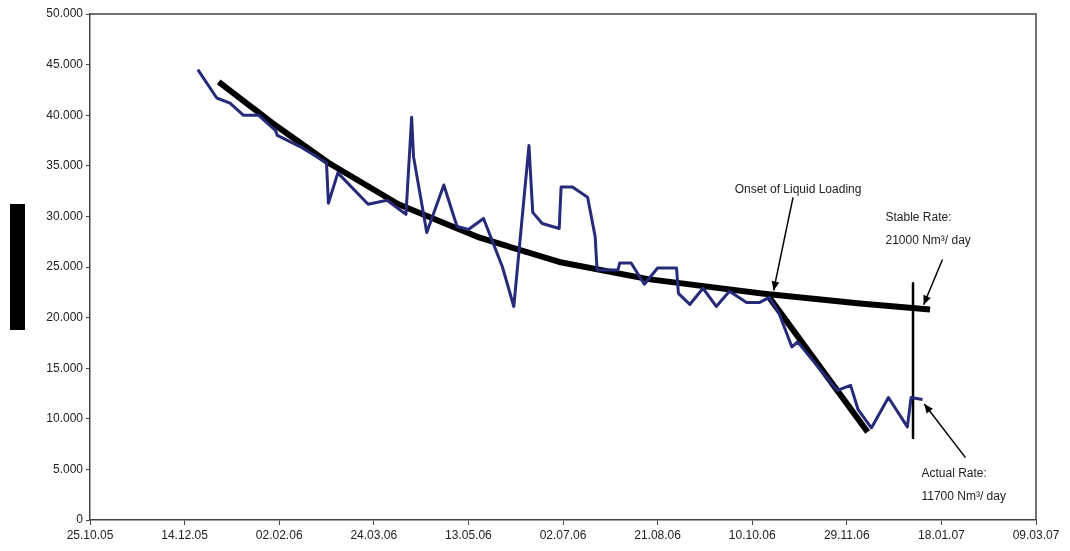 The height and width of the screenshot is (551, 1070). Describe the element at coordinates (80, 519) in the screenshot. I see `y-tick-label: 0` at that location.